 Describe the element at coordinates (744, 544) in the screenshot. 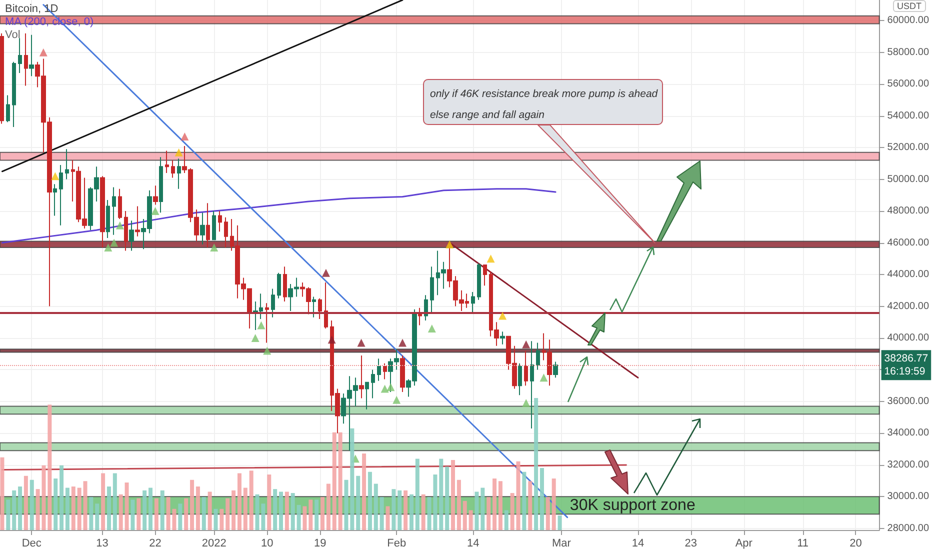

I see `x-tick-label: Apr` at that location.